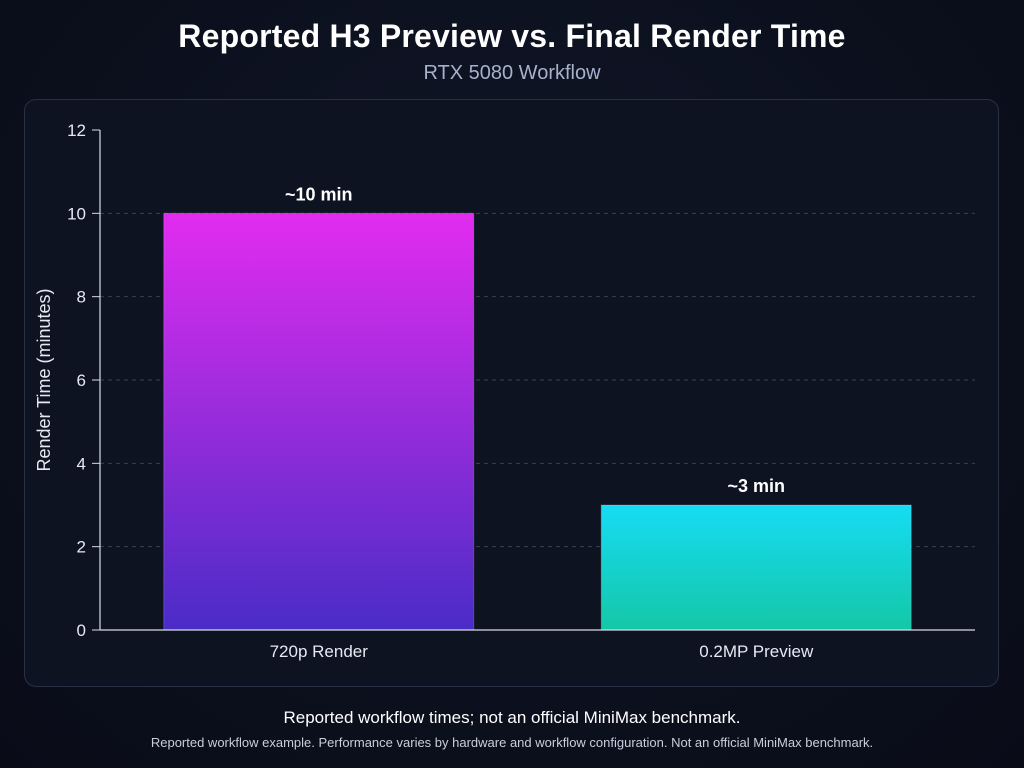  What do you see at coordinates (756, 486) in the screenshot?
I see `data-label-2: ~3 min` at bounding box center [756, 486].